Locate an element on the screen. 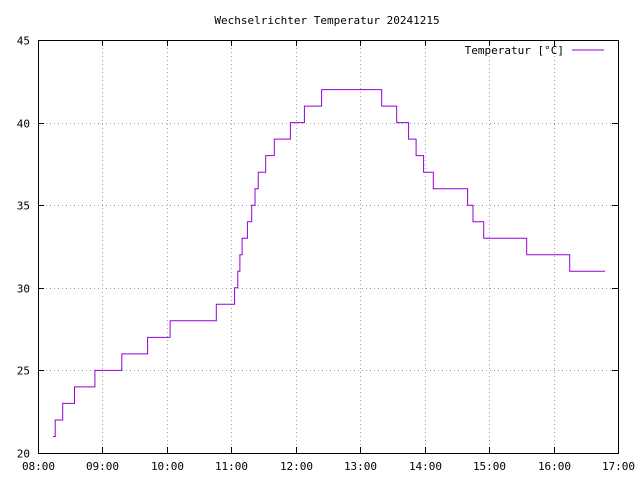 The image size is (640, 480). x-tick-label: 12:00 is located at coordinates (296, 466).